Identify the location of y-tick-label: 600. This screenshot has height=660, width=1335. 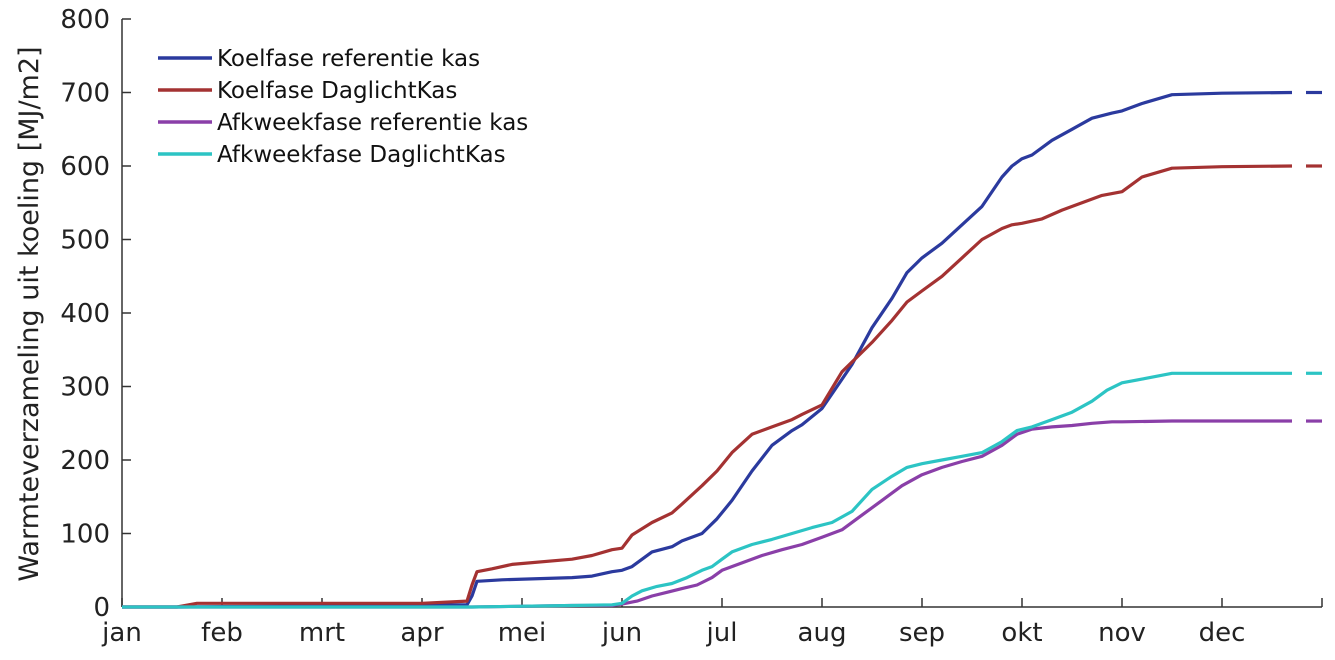
(85, 167).